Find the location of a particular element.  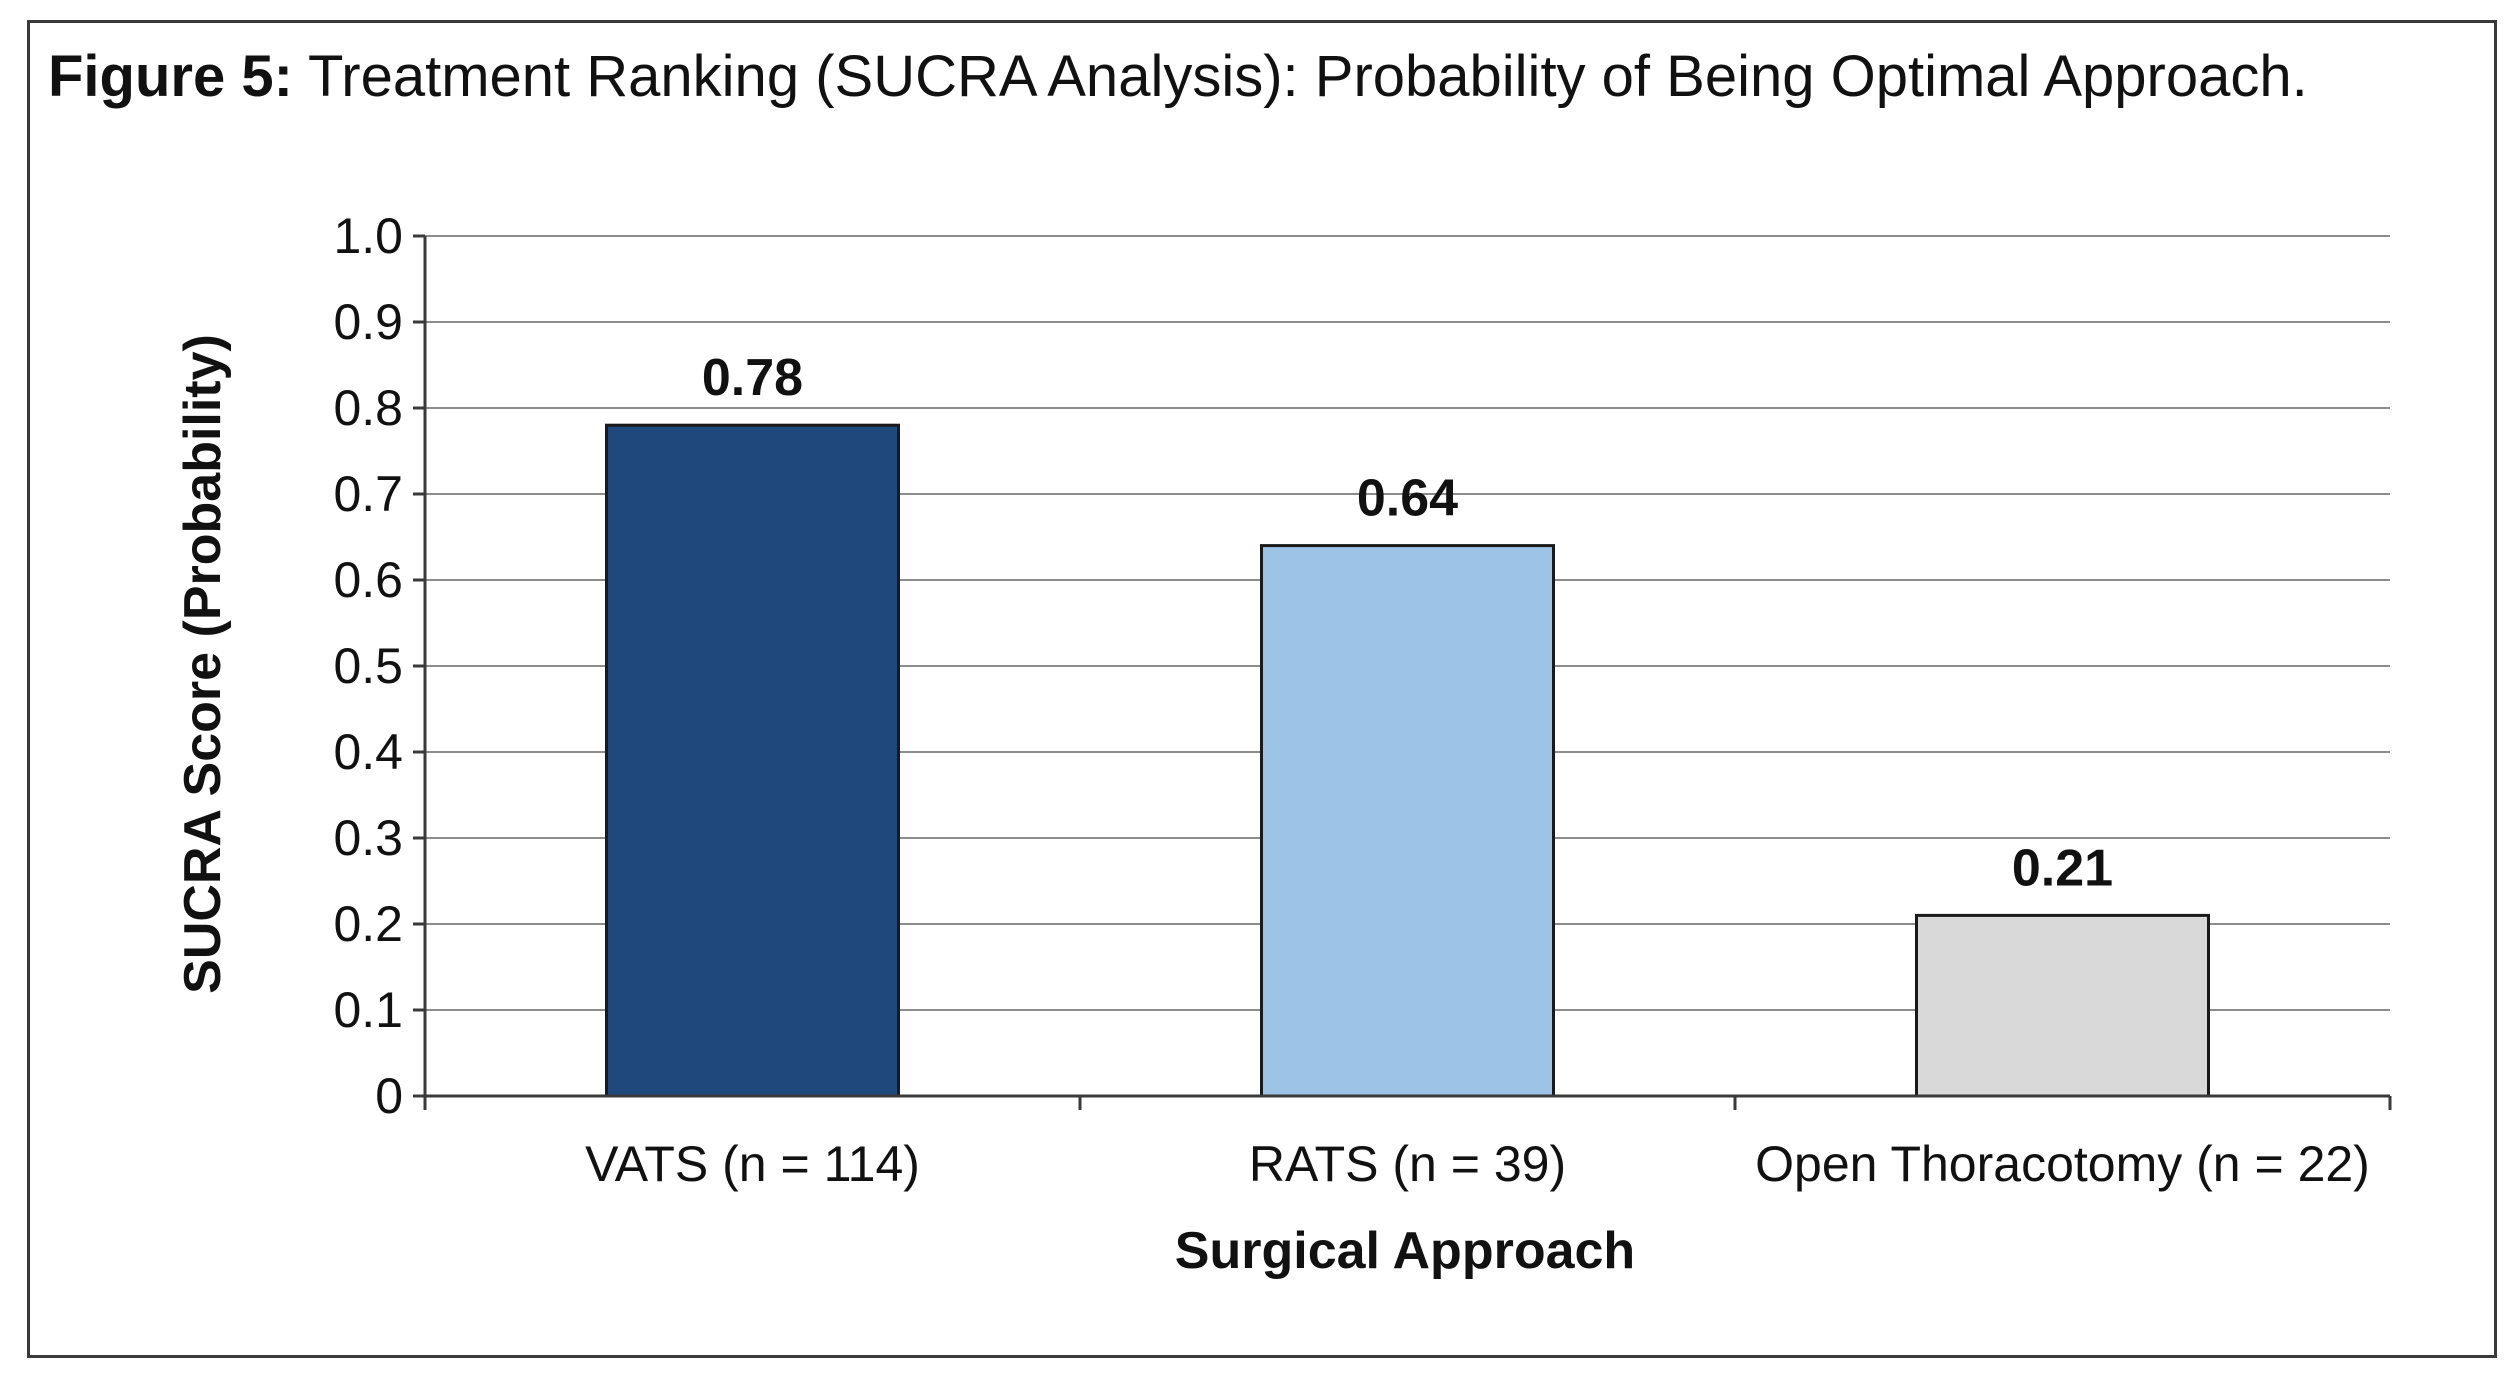

y-tick-label: 0.8 is located at coordinates (368, 408).